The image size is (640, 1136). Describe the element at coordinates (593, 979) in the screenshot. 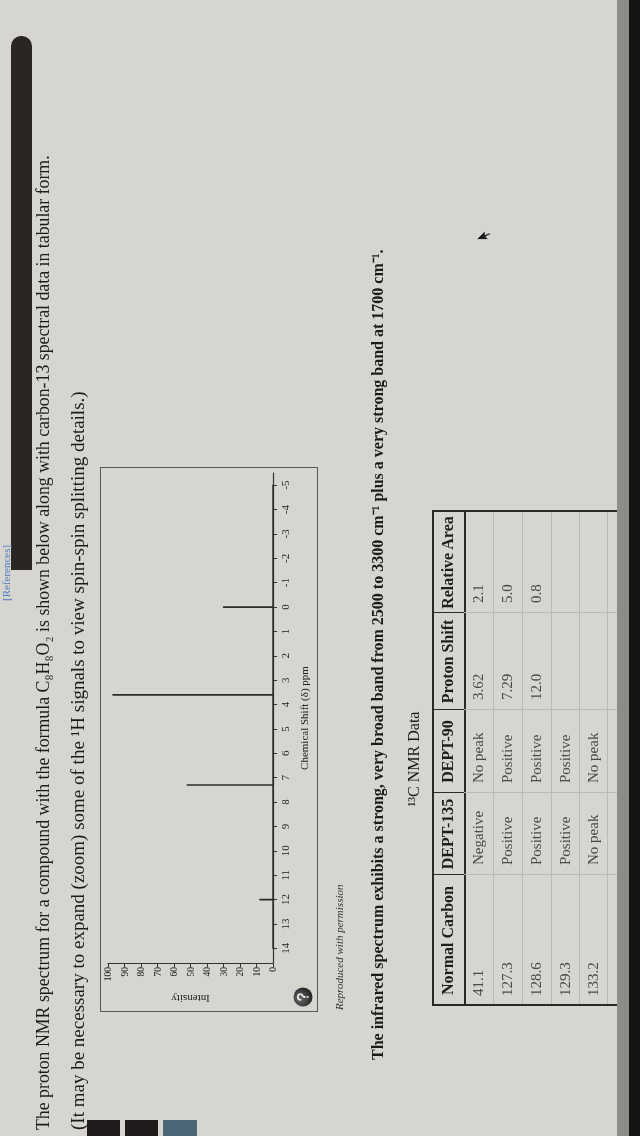

I see `text: 133.2` at that location.